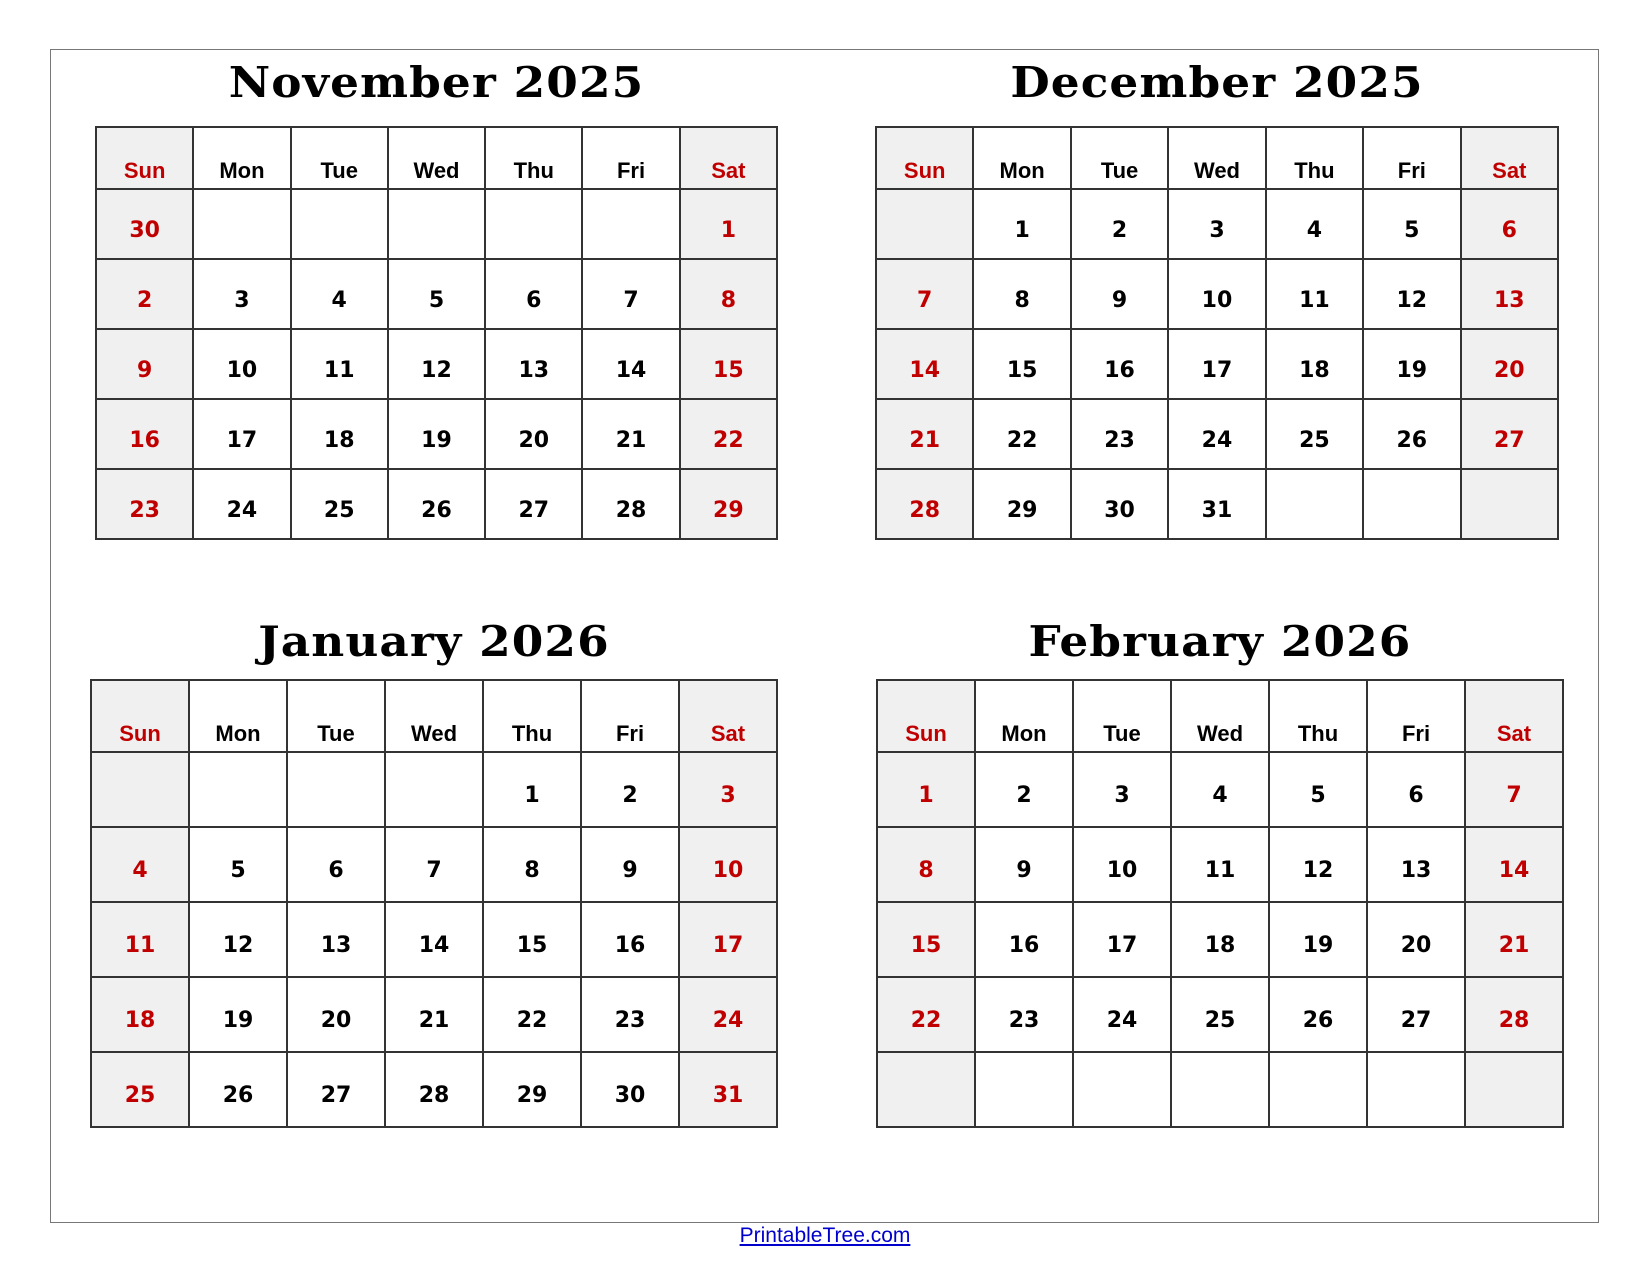 This screenshot has height=1275, width=1650. I want to click on week-row: 22 23 24 25 26 27 28, so click(1220, 1014).